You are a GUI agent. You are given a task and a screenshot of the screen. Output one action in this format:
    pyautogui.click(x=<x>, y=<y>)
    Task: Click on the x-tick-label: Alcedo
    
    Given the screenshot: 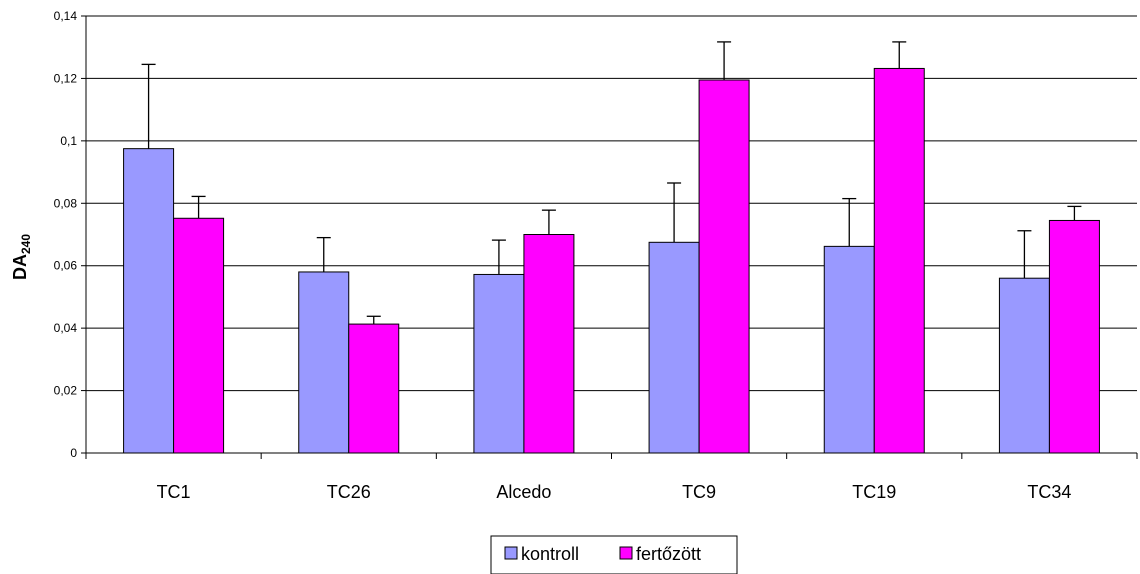 What is the action you would take?
    pyautogui.click(x=523, y=492)
    